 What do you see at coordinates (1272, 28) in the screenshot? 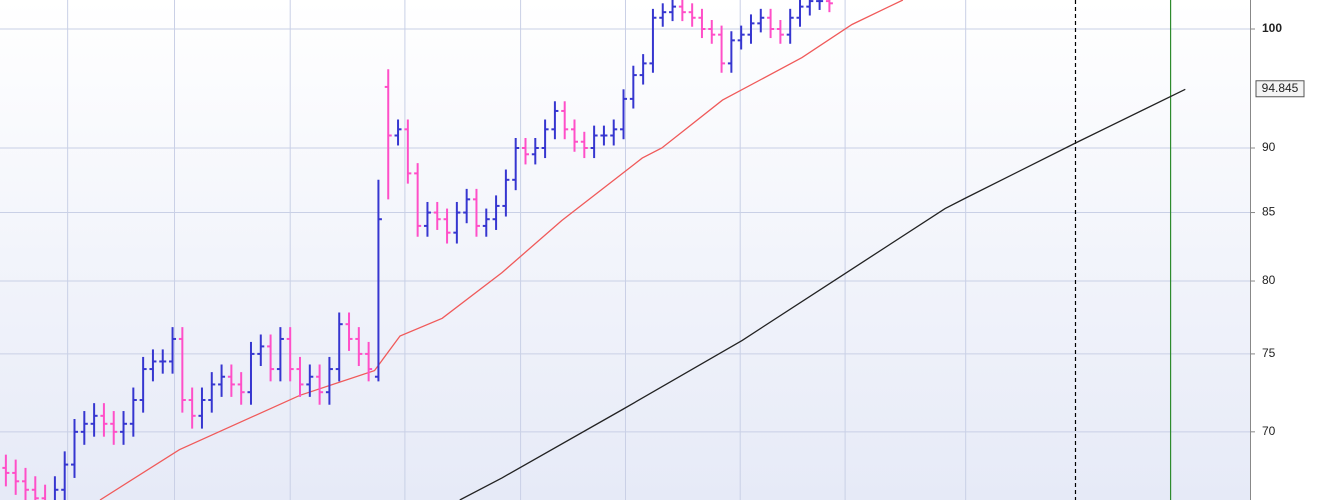
I see `y-tick-label: 100` at bounding box center [1272, 28].